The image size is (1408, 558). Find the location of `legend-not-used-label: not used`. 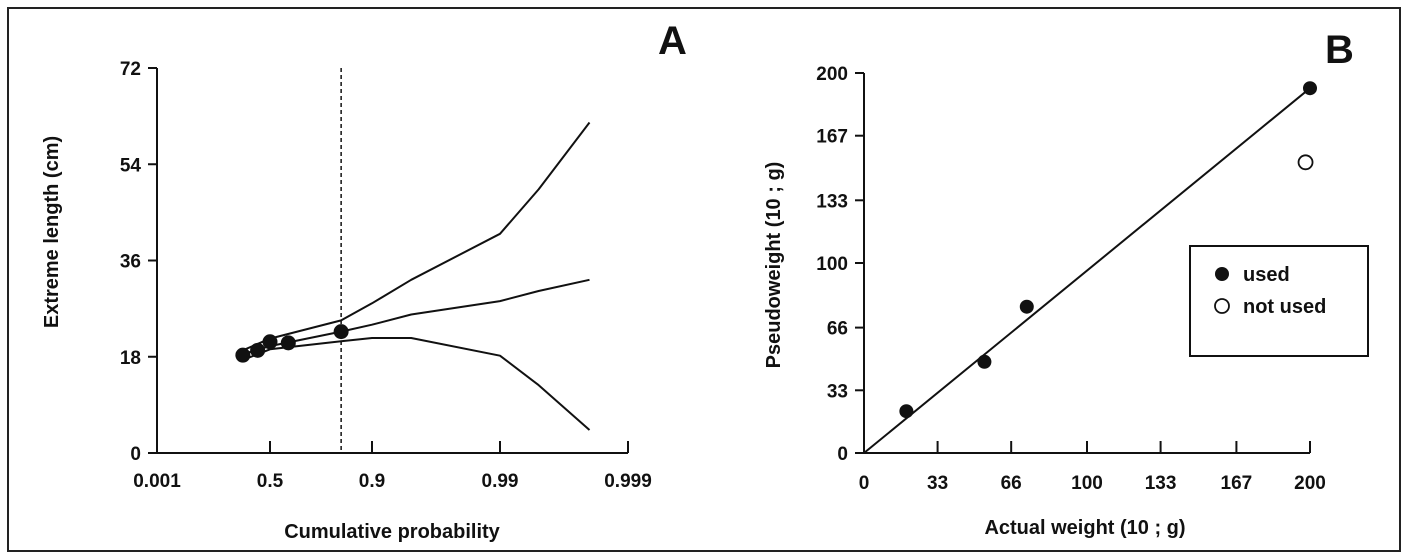

legend-not-used-label: not used is located at coordinates (1284, 307).